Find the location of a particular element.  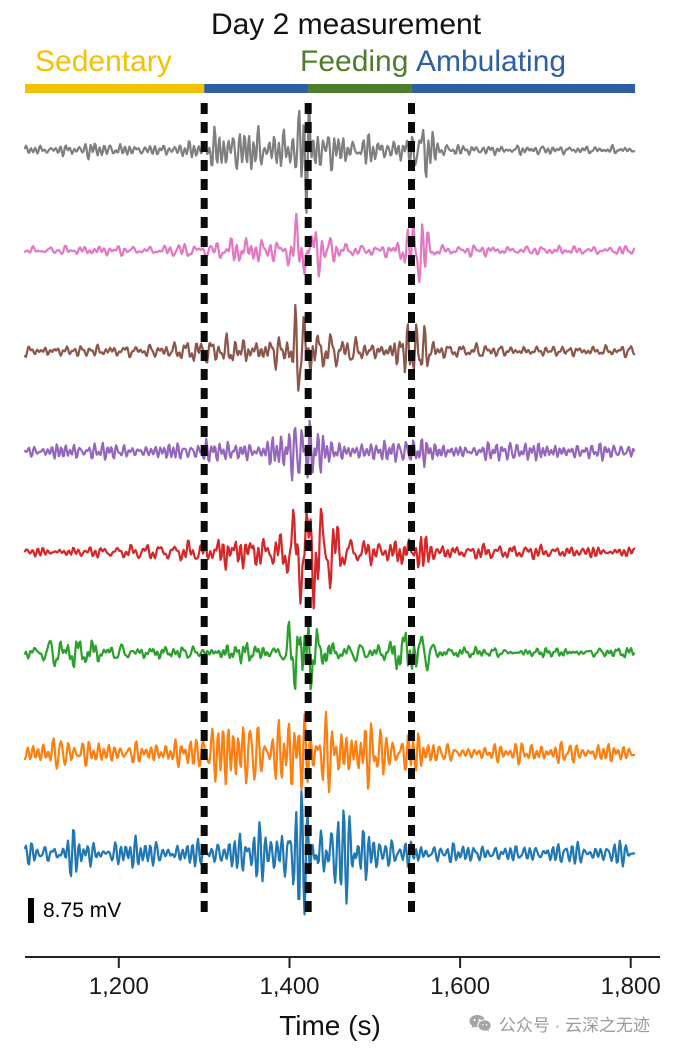

scale-bar-label: 8.75 mV is located at coordinates (82, 910).